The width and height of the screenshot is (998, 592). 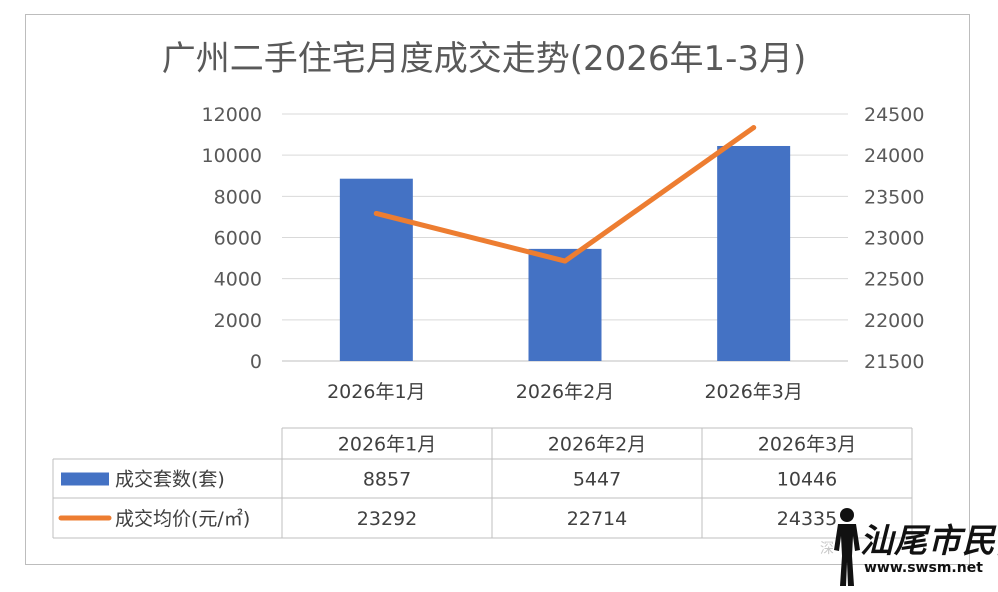 I want to click on faint-watermark-text: 深, so click(x=827, y=549).